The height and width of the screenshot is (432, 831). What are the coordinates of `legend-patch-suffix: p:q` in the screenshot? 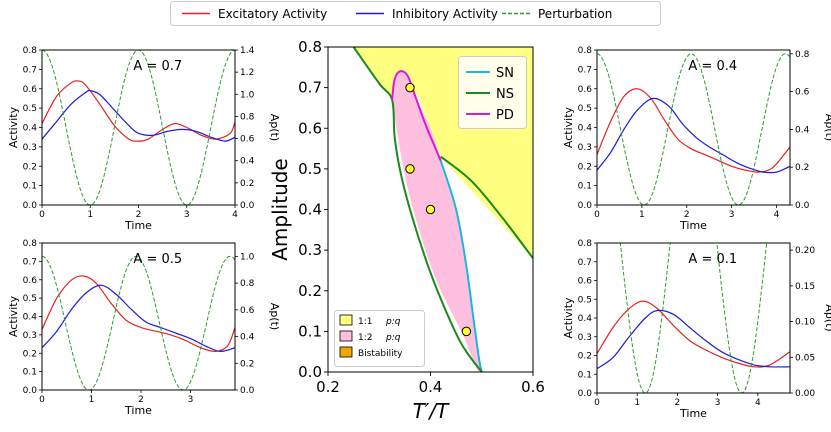 It's located at (393, 322).